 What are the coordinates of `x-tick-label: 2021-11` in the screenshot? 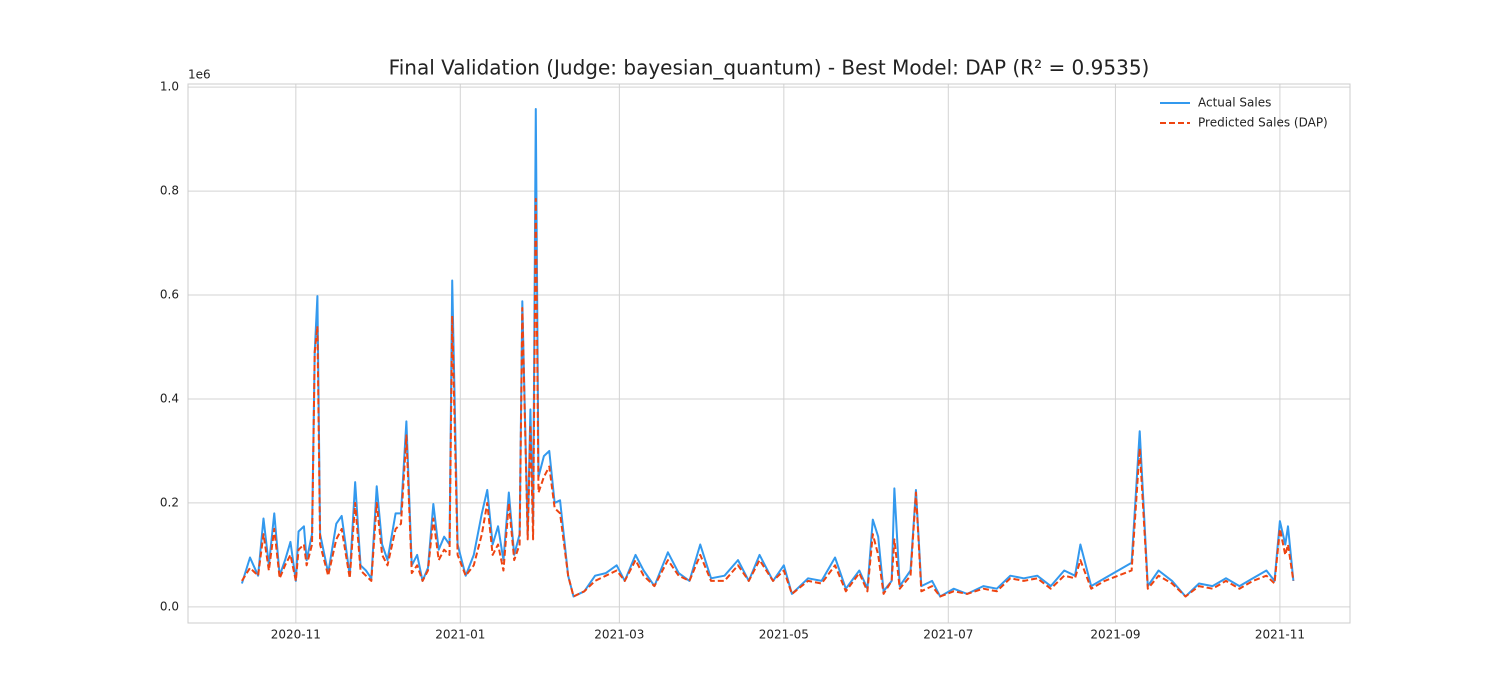 It's located at (1280, 635).